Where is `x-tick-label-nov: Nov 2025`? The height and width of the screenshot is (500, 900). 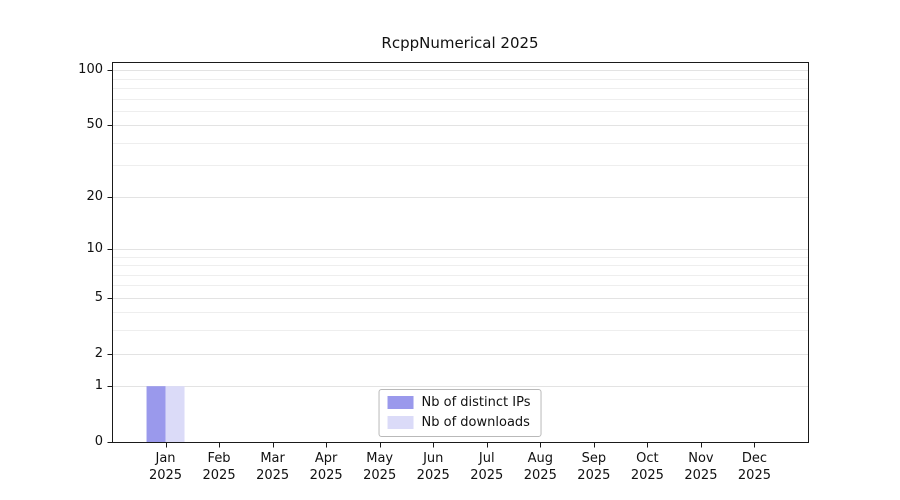
x-tick-label-nov: Nov 2025 is located at coordinates (701, 467).